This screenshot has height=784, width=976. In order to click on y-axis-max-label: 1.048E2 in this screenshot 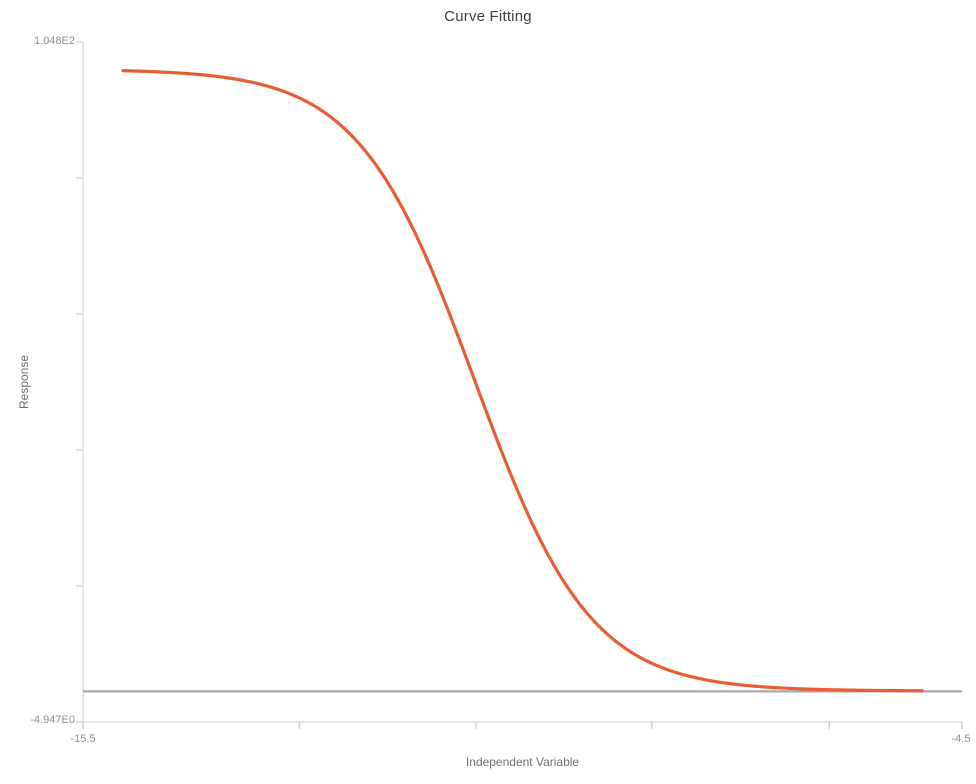, I will do `click(54, 41)`.